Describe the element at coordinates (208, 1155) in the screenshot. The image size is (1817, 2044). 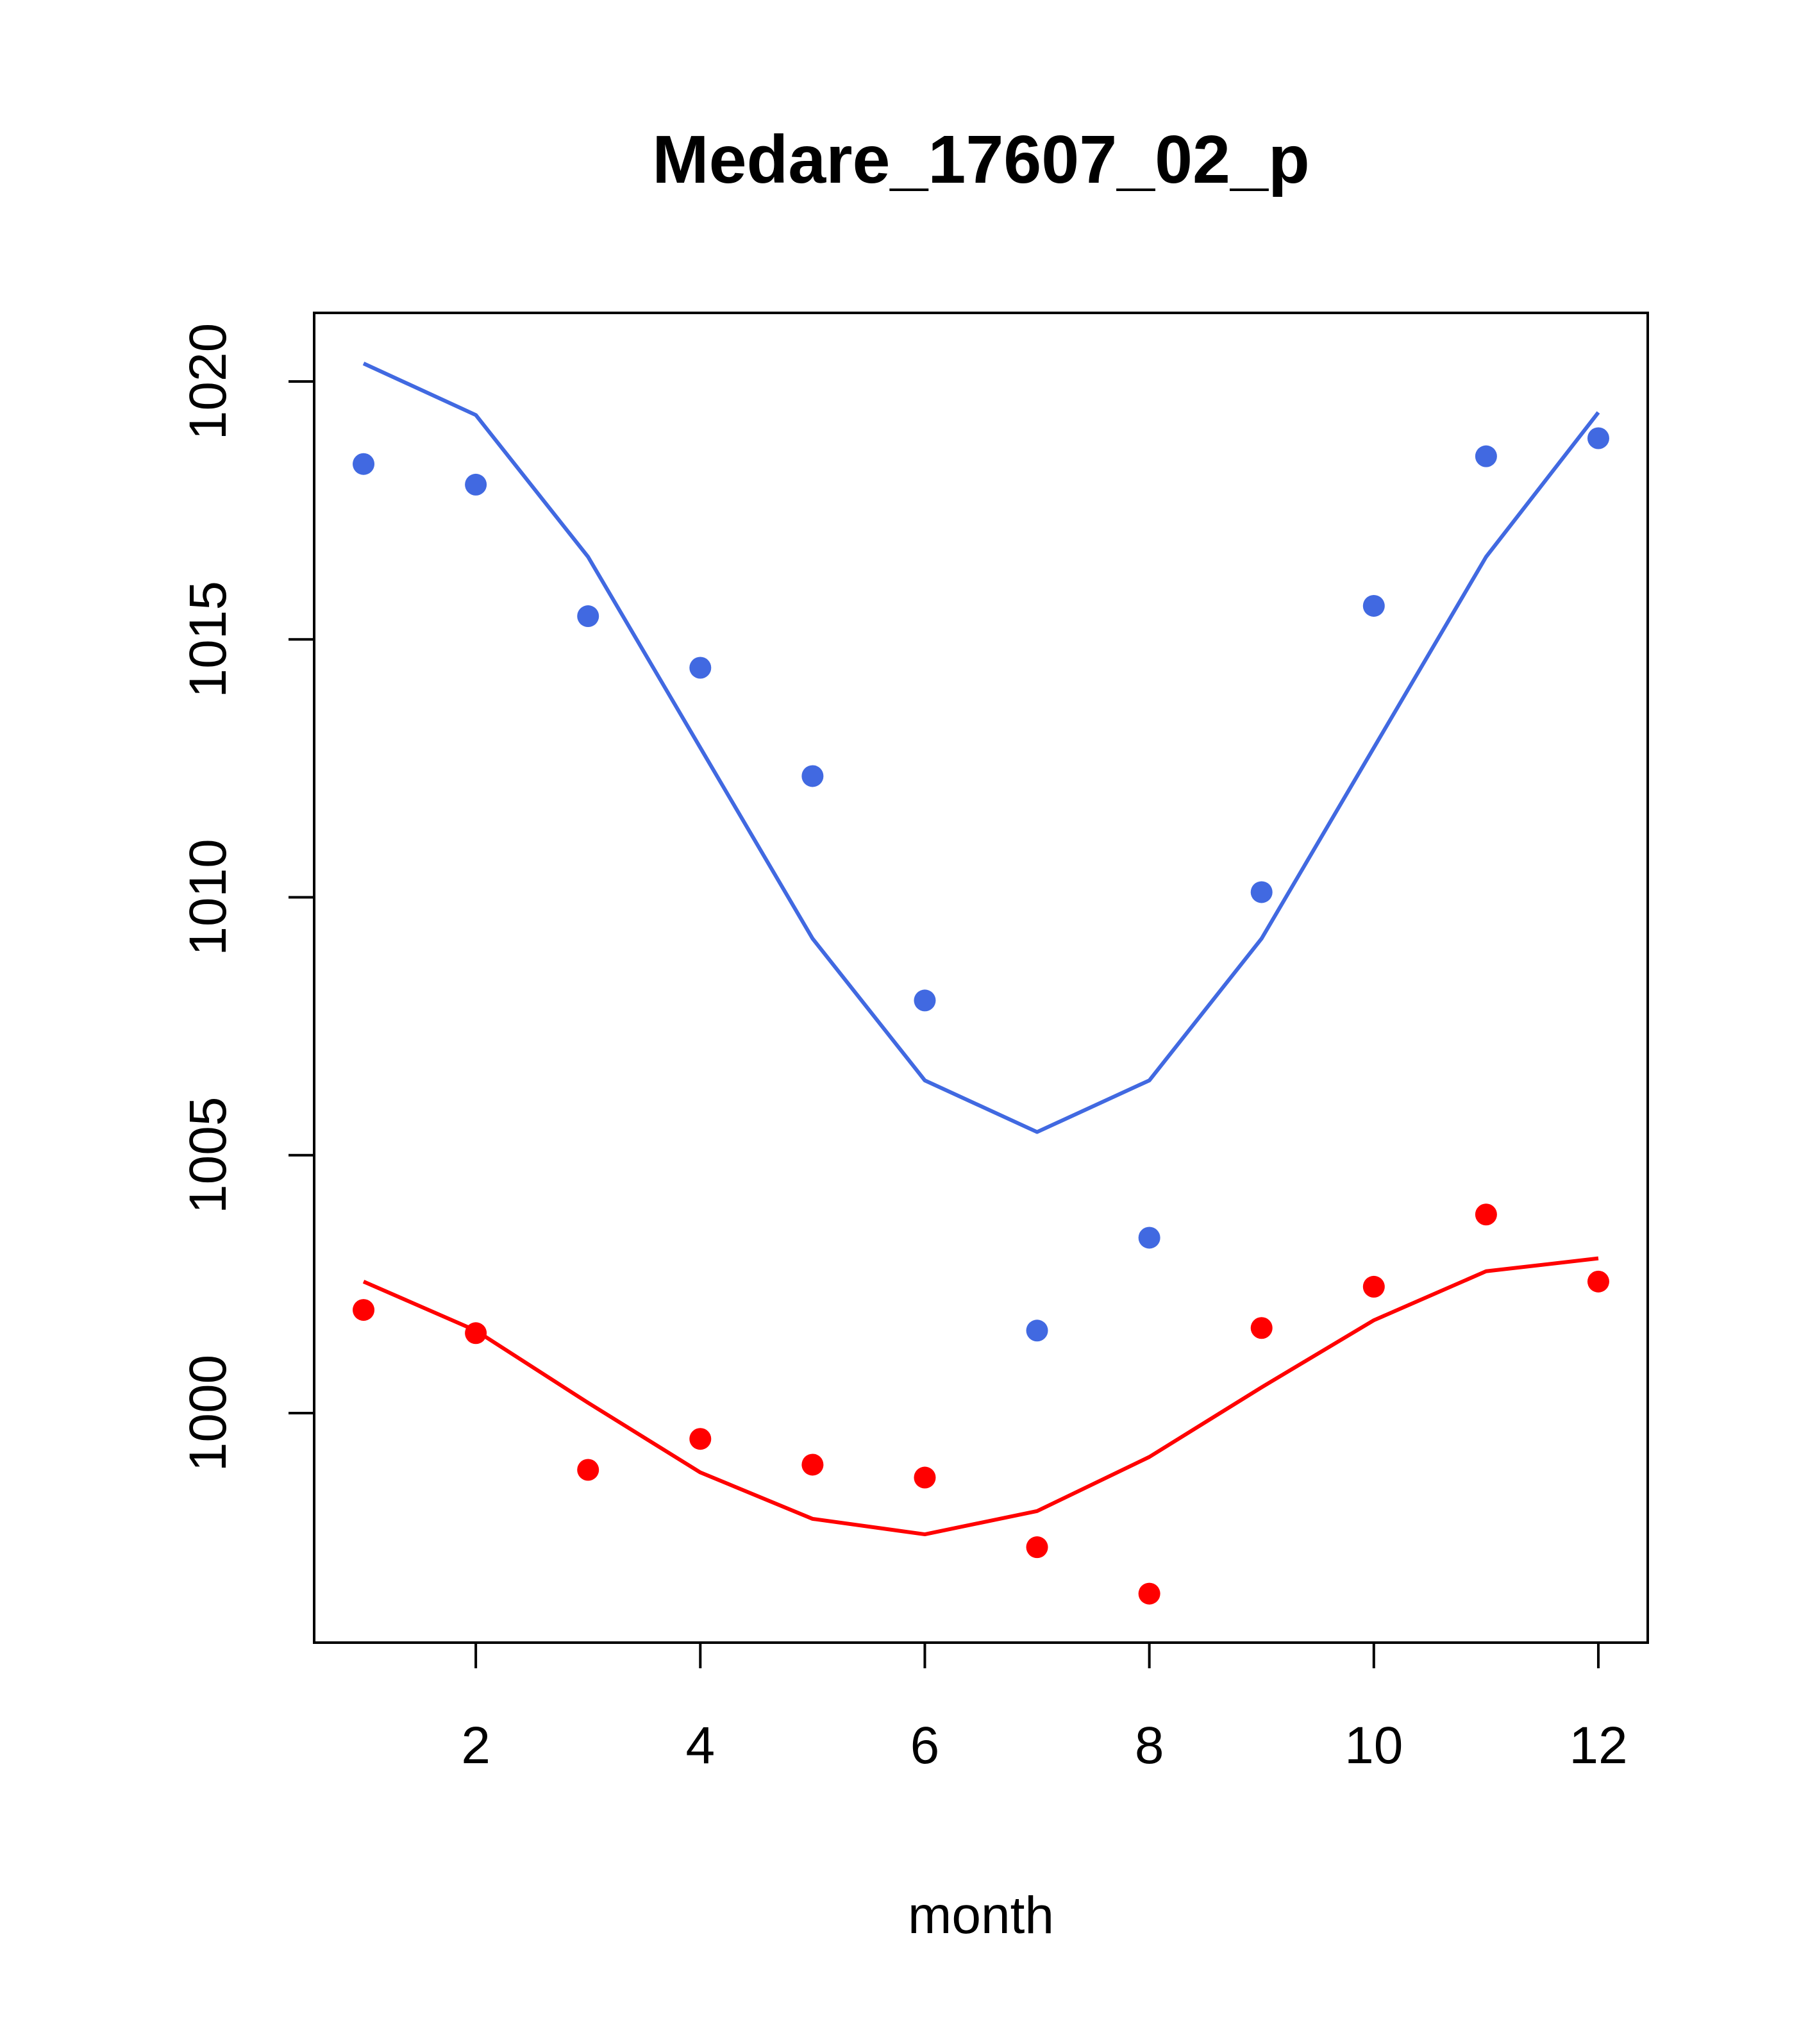
I see `y-tick-label: 1005` at that location.